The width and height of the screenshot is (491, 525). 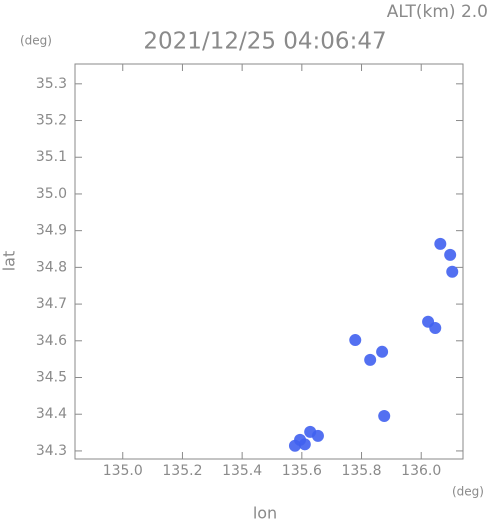 I want to click on x-tick-label: 135.8, so click(x=361, y=471).